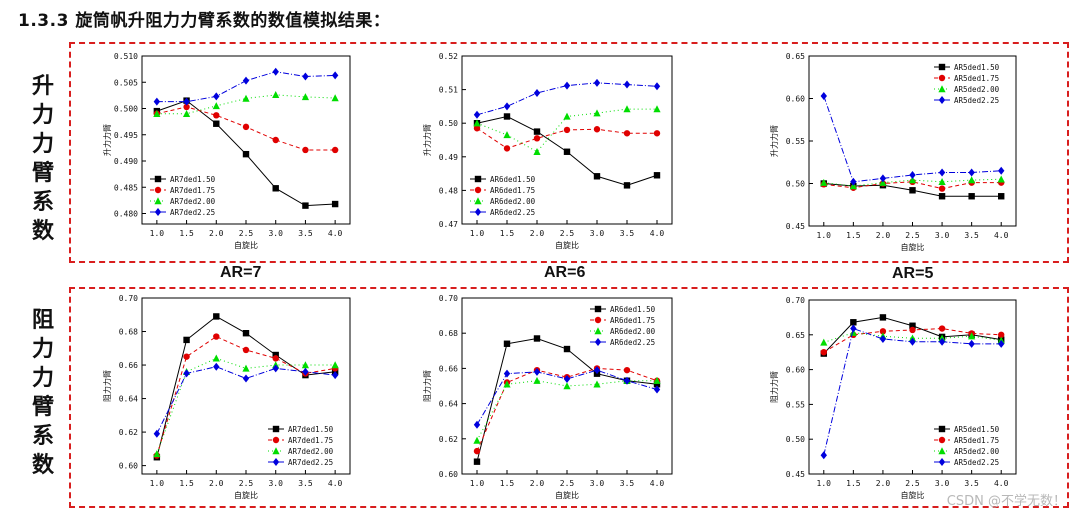  I want to click on y-tick-label: 0.70, so click(448, 298).